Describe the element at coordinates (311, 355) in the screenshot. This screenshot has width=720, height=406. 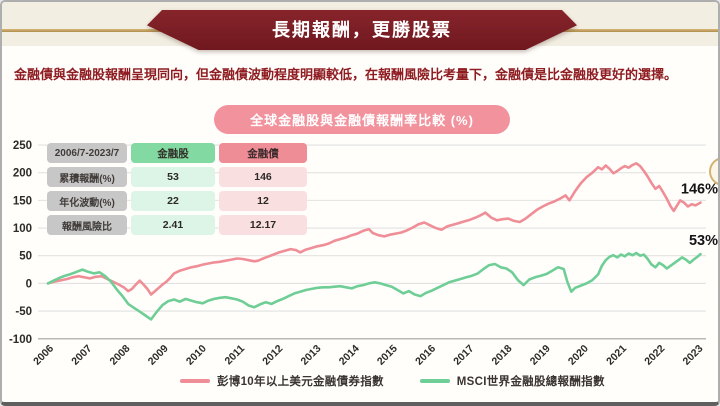
I see `svg-text: 2013` at that location.